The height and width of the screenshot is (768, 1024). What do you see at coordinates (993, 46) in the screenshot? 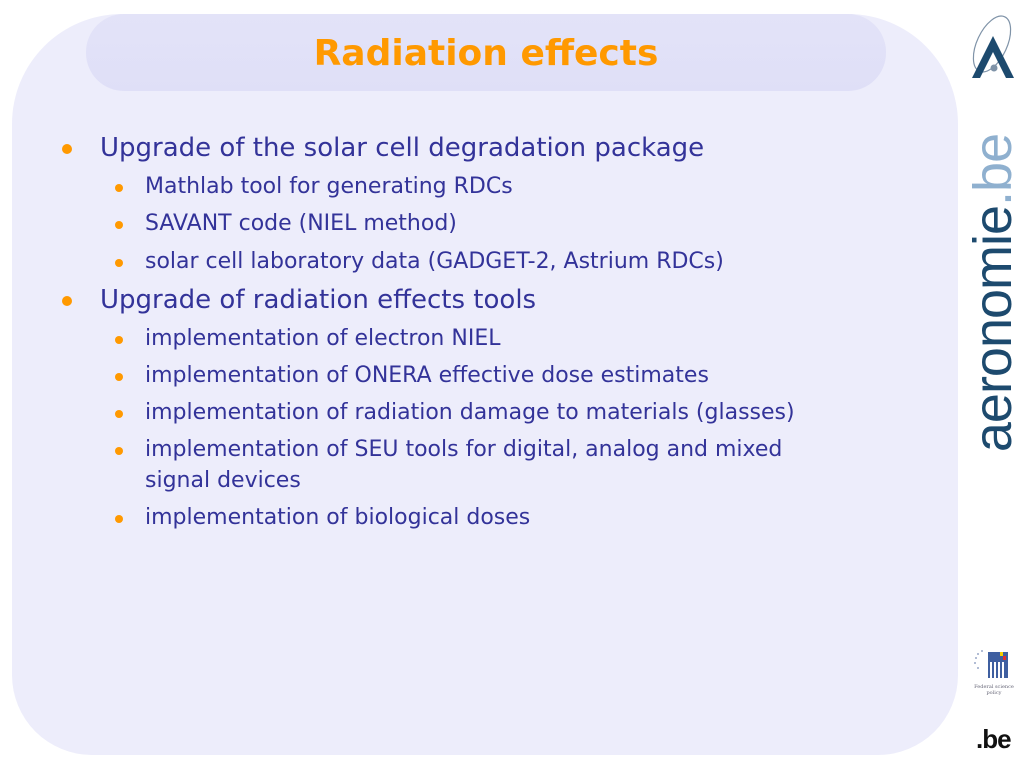
I see `institute-logo-icon` at bounding box center [993, 46].